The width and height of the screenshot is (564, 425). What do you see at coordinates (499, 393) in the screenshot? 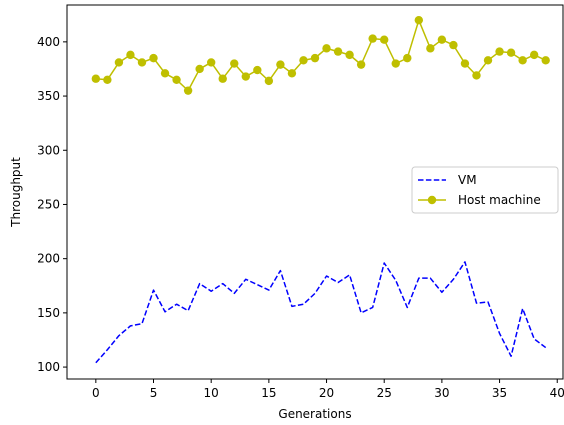
I see `x-tick-label: 35` at bounding box center [499, 393].